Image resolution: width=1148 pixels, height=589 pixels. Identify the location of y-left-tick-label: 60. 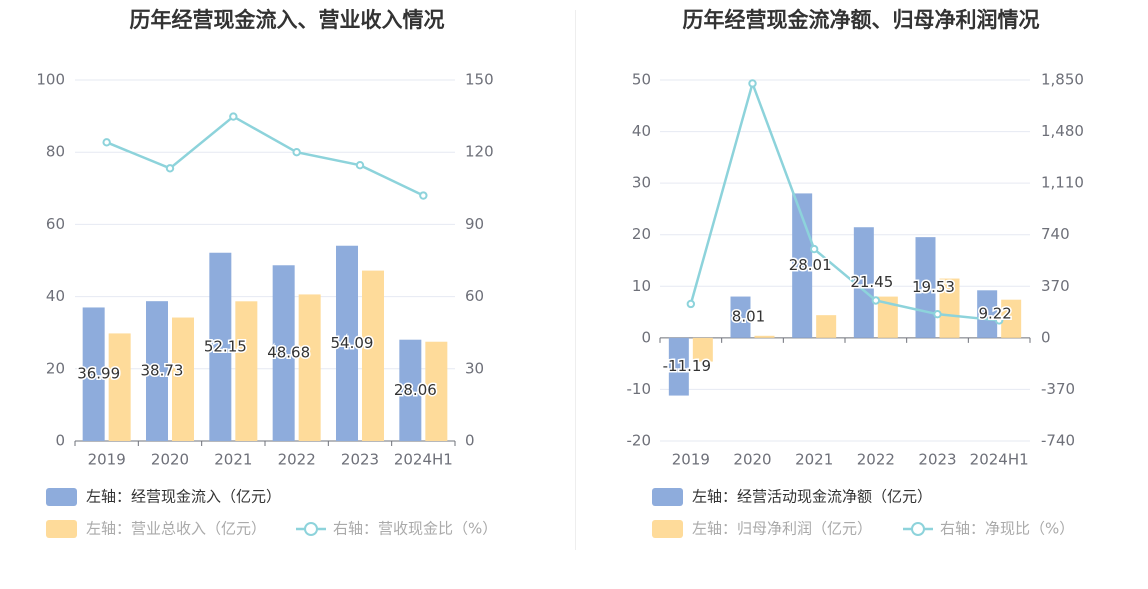
(55, 224).